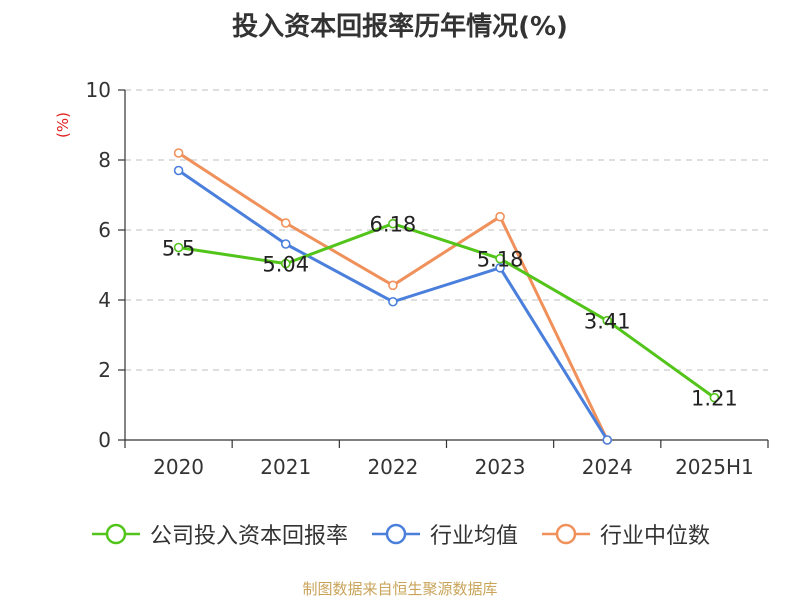 The image size is (800, 600). Describe the element at coordinates (98, 90) in the screenshot. I see `y-tick-label: 10` at that location.